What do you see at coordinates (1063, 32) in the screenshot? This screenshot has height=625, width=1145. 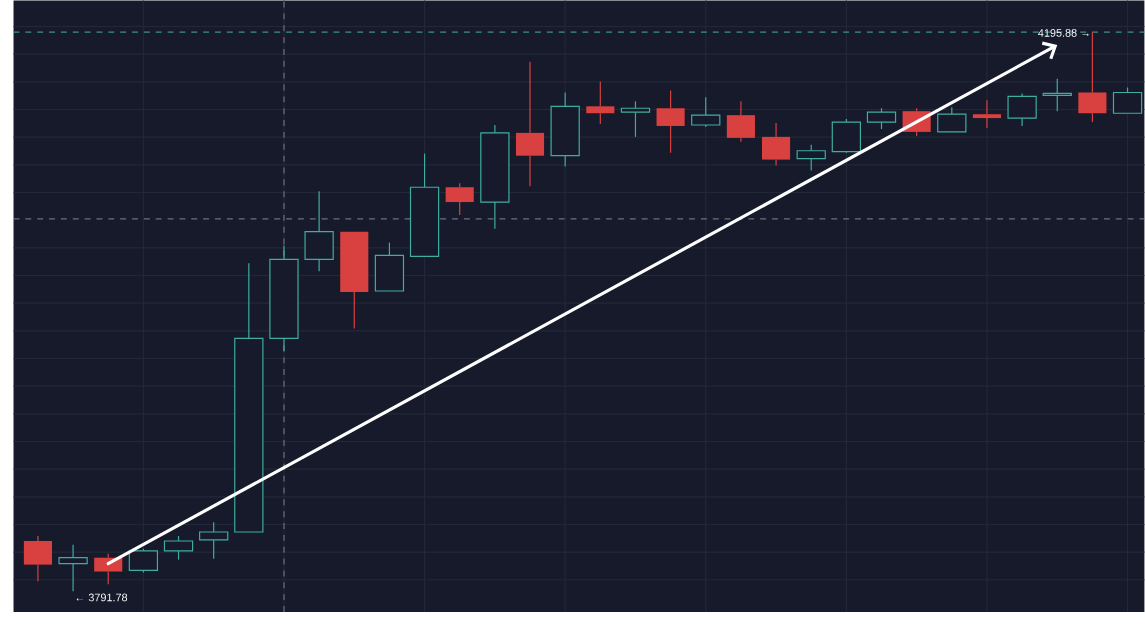 I see `annotation: 4195.88 →` at bounding box center [1063, 32].